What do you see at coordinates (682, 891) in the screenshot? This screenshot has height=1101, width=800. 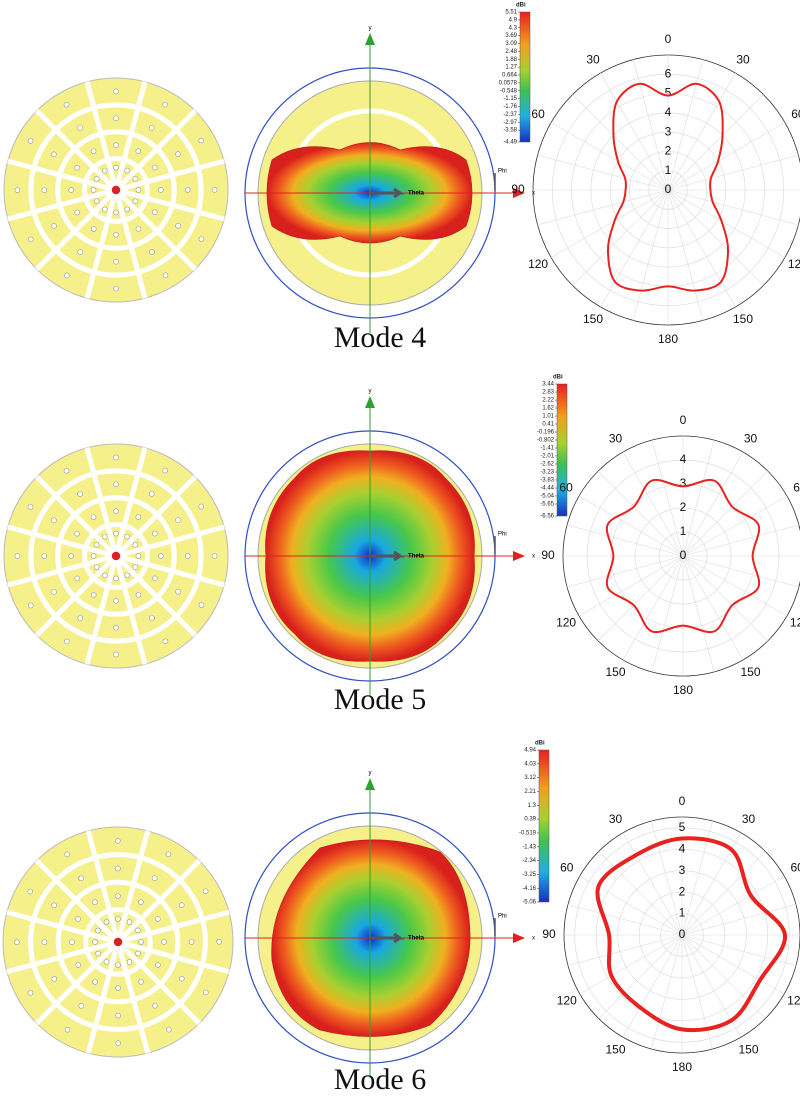 I see `r-tick-label: 2` at bounding box center [682, 891].